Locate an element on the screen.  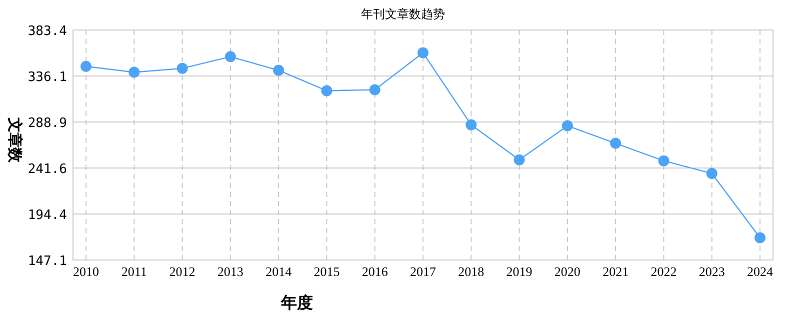
y-tick-label: 241.6 is located at coordinates (47, 170).